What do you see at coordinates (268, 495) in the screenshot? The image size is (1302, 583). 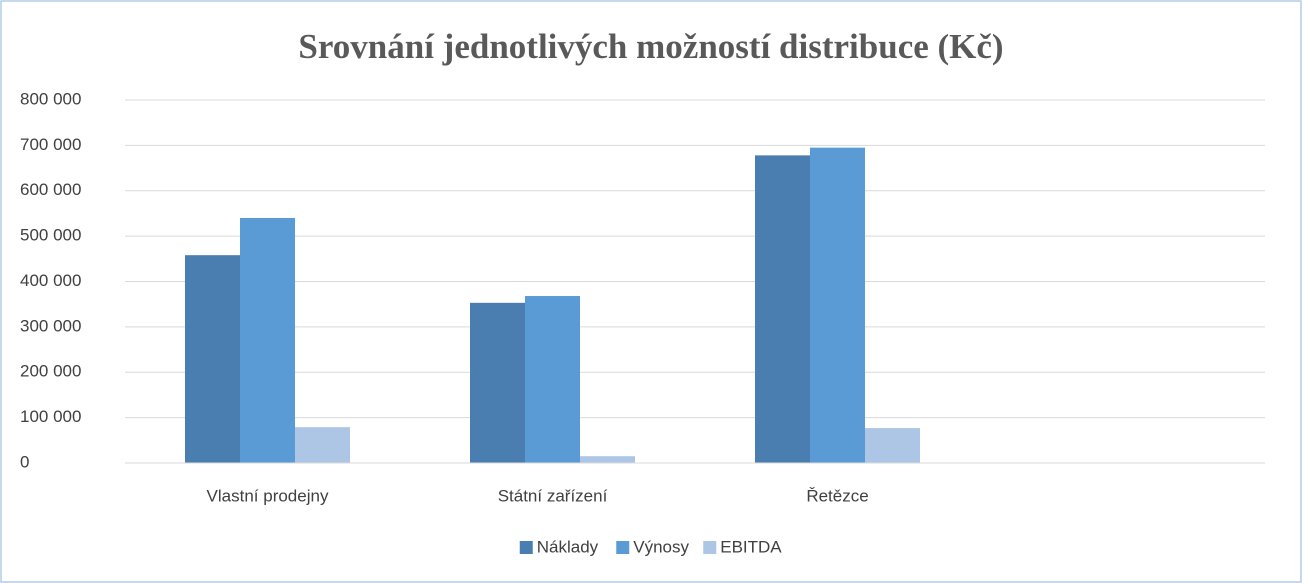 I see `x-tick-label: Vlastní prodejny` at bounding box center [268, 495].